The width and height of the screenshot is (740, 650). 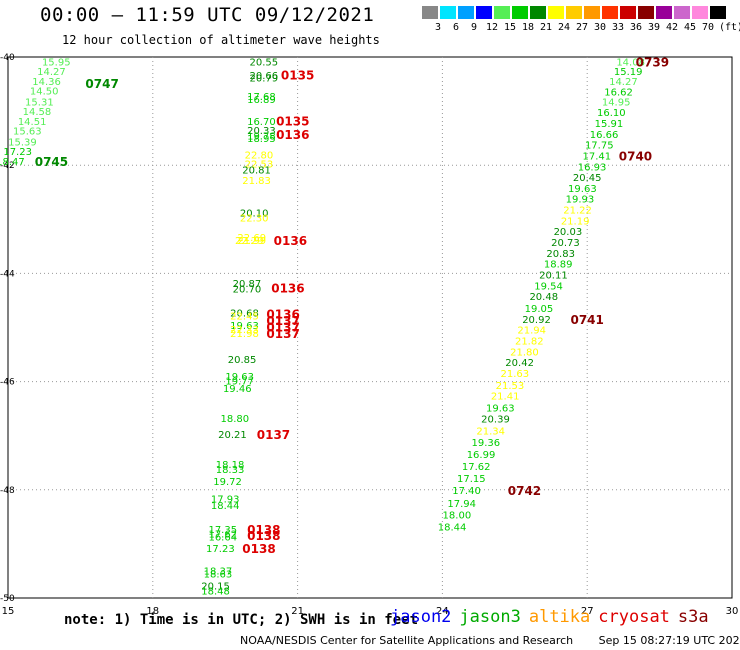 I want to click on lon-tick-label: 21, so click(x=297, y=611).